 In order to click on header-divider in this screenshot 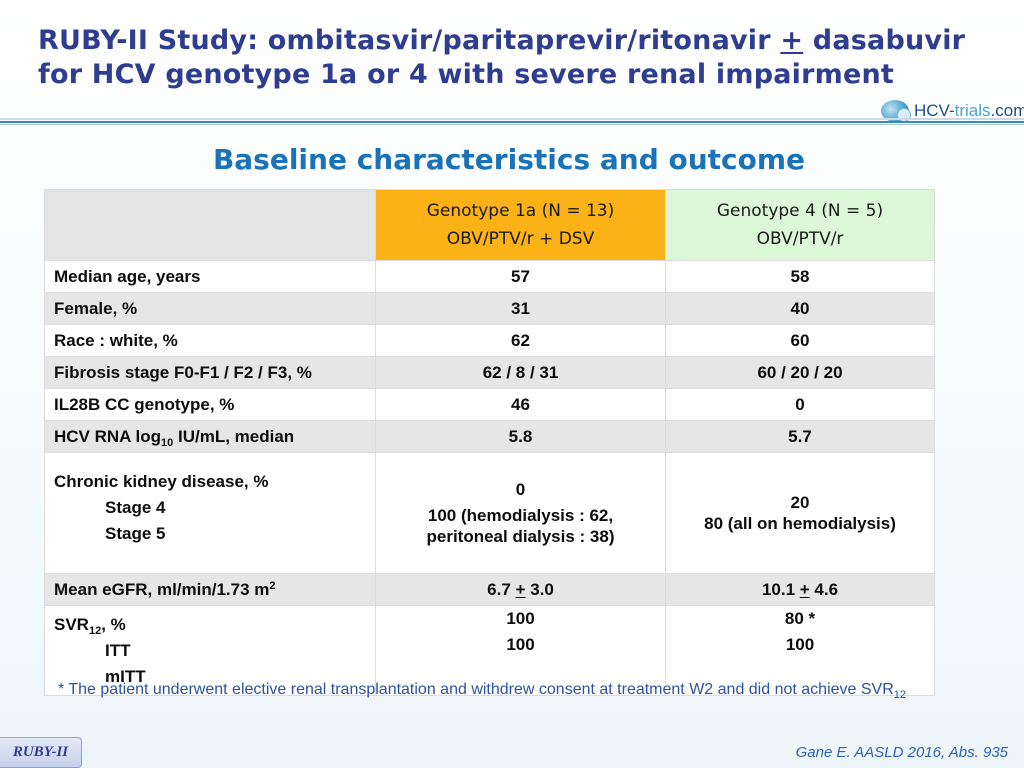, I will do `click(512, 122)`.